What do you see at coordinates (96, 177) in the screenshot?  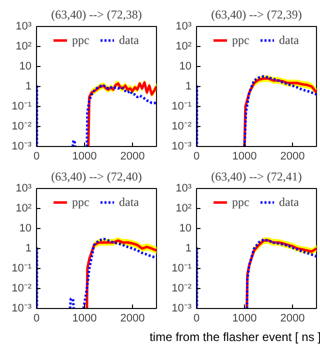 I see `chart-title: (63,40) --> (72,40)` at bounding box center [96, 177].